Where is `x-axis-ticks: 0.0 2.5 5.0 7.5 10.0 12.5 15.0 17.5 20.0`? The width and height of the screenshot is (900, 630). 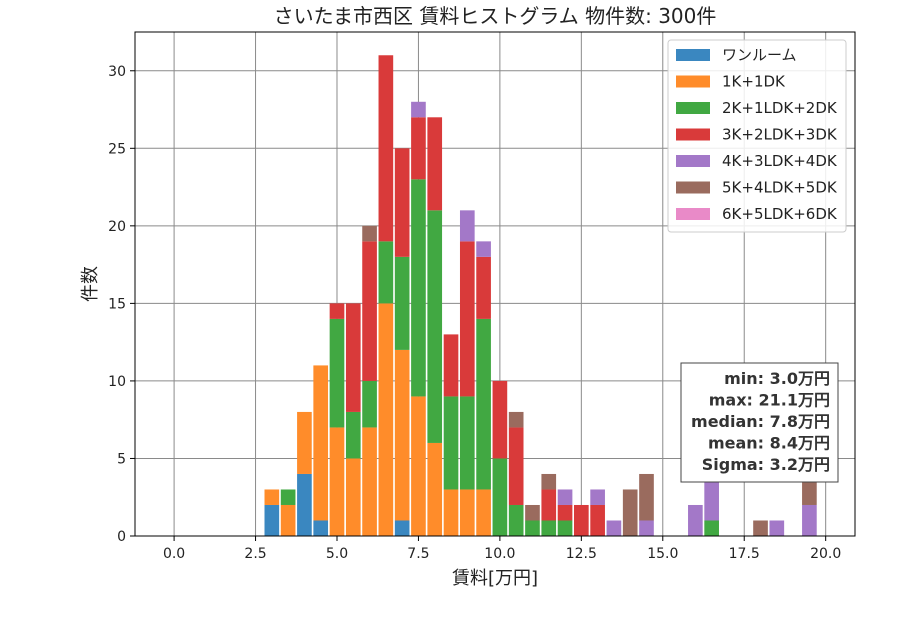
x-axis-ticks: 0.0 2.5 5.0 7.5 10.0 12.5 15.0 17.5 20.0 is located at coordinates (502, 549).